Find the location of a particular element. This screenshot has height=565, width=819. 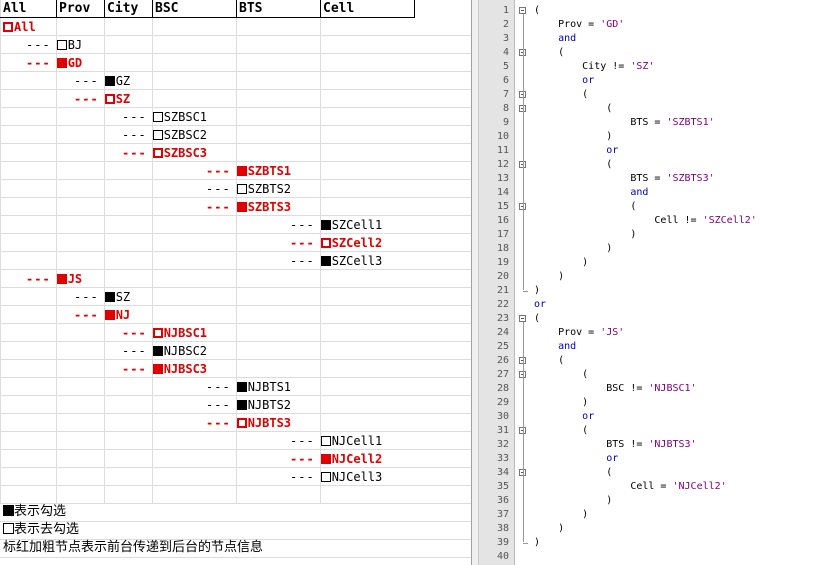

tree-node-njbsc1: --- NJBSC1 is located at coordinates (164, 333).